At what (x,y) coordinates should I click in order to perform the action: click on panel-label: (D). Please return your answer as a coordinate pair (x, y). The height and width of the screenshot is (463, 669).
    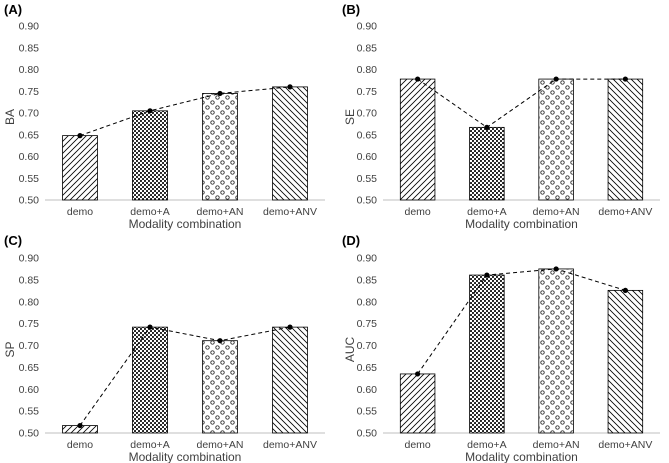
    Looking at the image, I should click on (351, 240).